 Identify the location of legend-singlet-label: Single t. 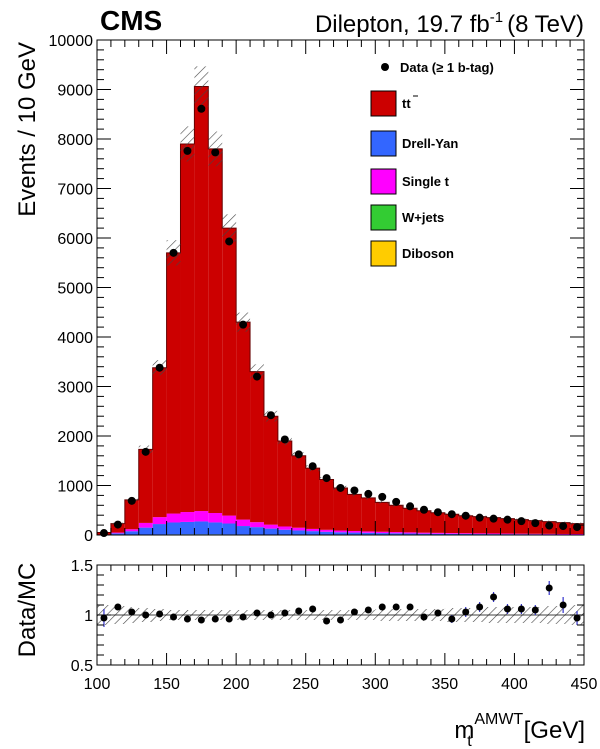
(426, 181).